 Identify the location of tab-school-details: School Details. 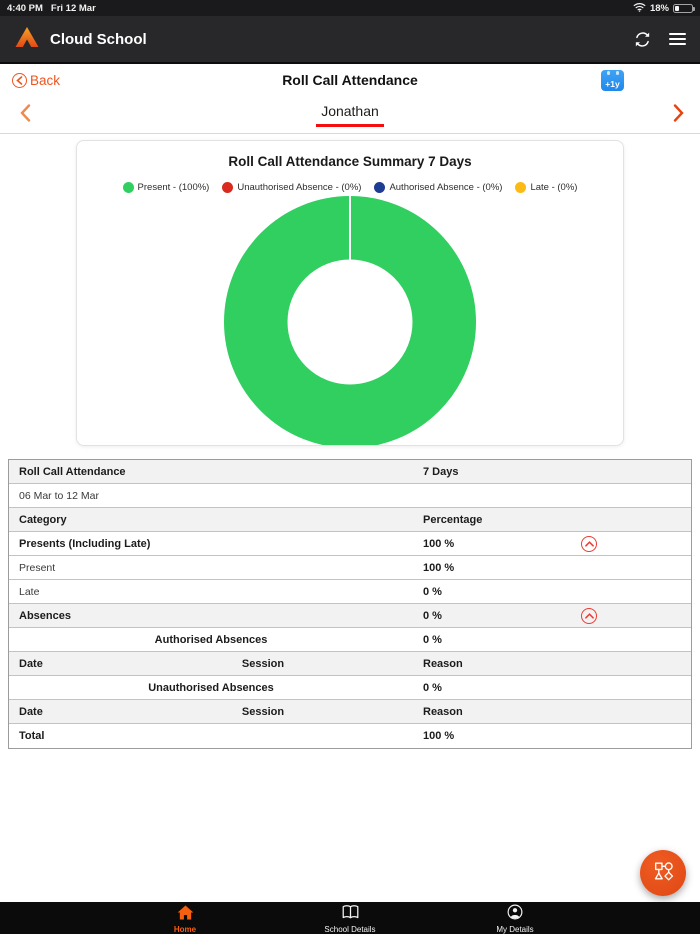
(350, 918).